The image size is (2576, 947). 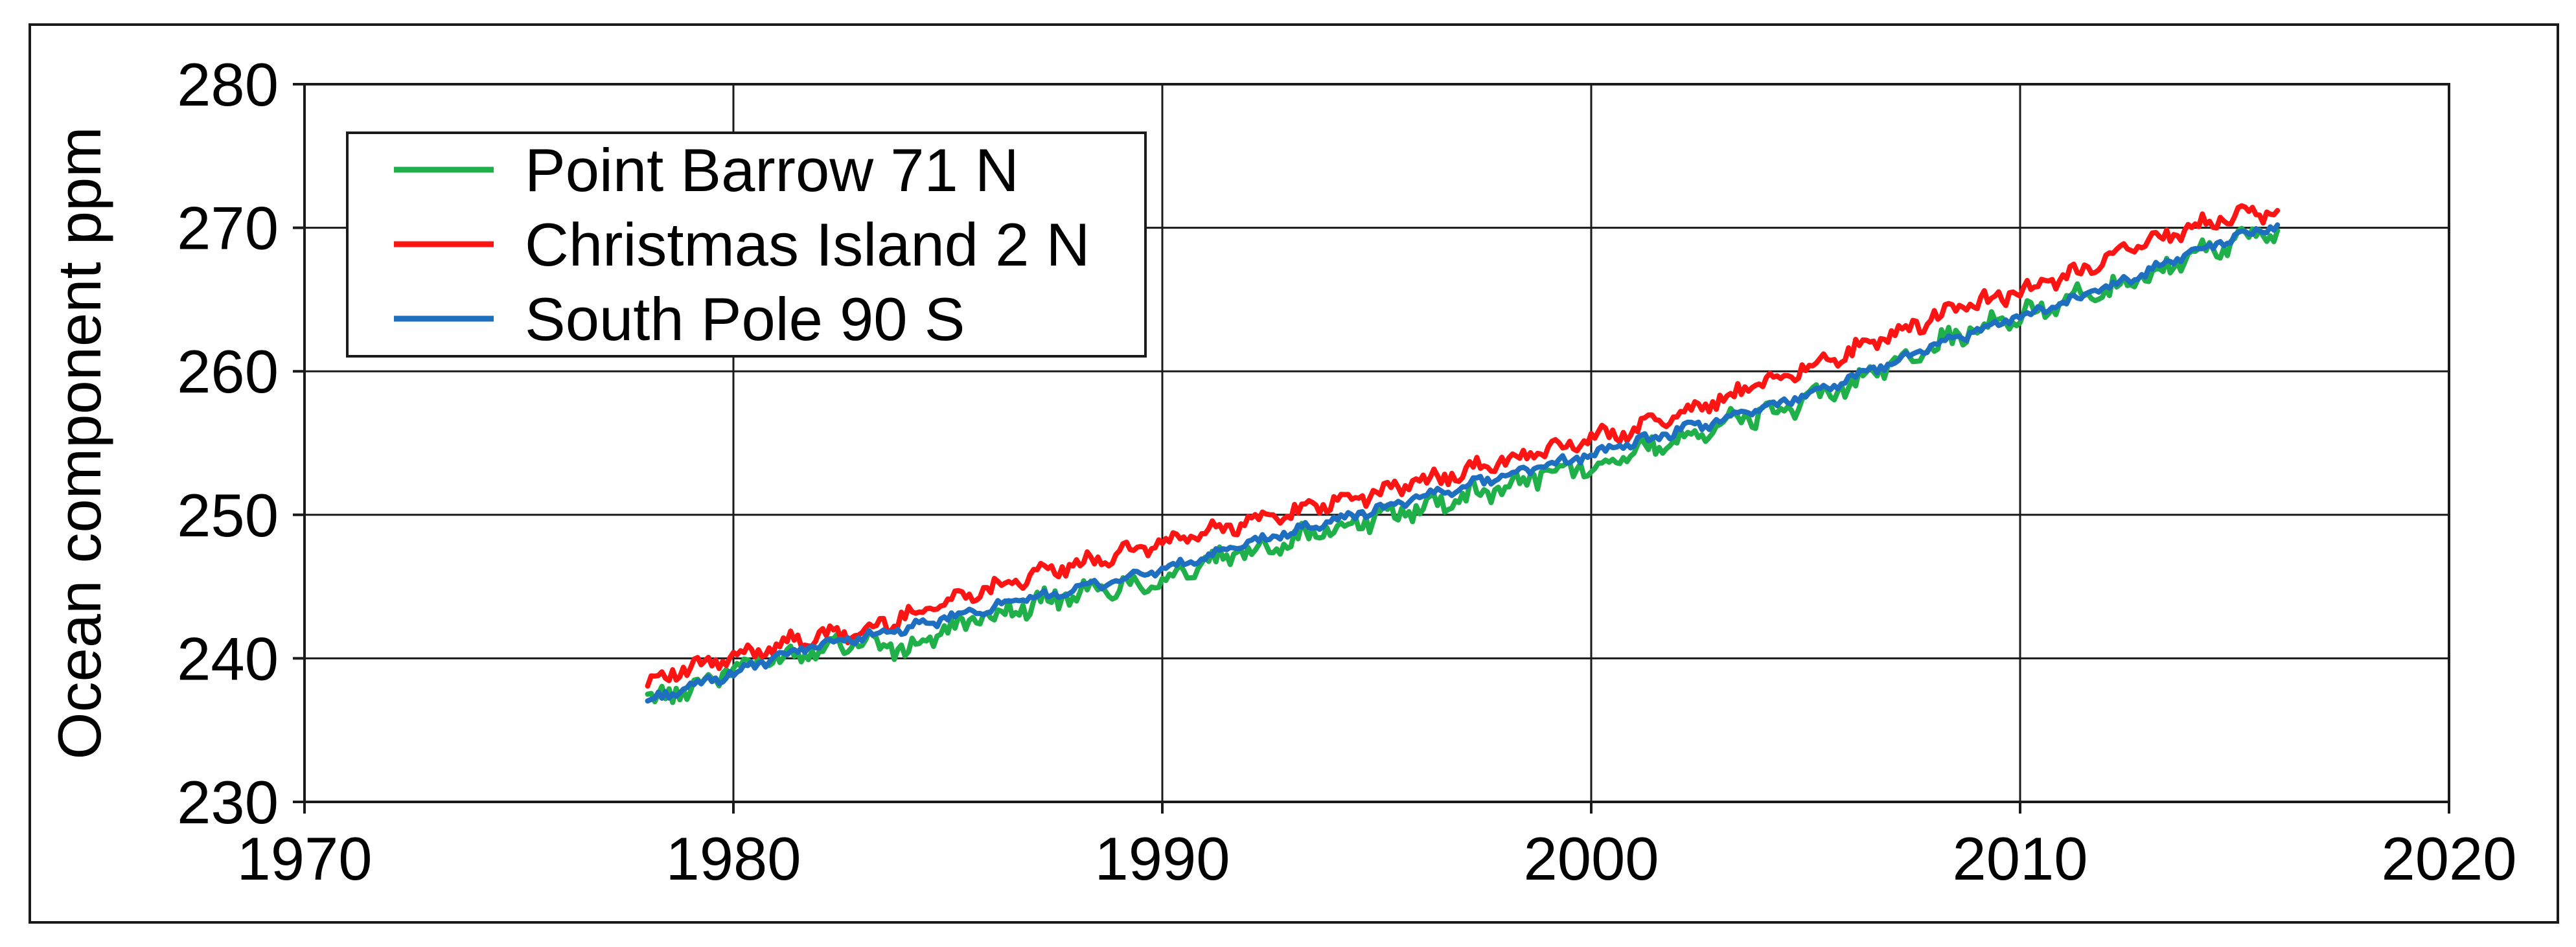 I want to click on x-tick-label: 2020, so click(x=2448, y=859).